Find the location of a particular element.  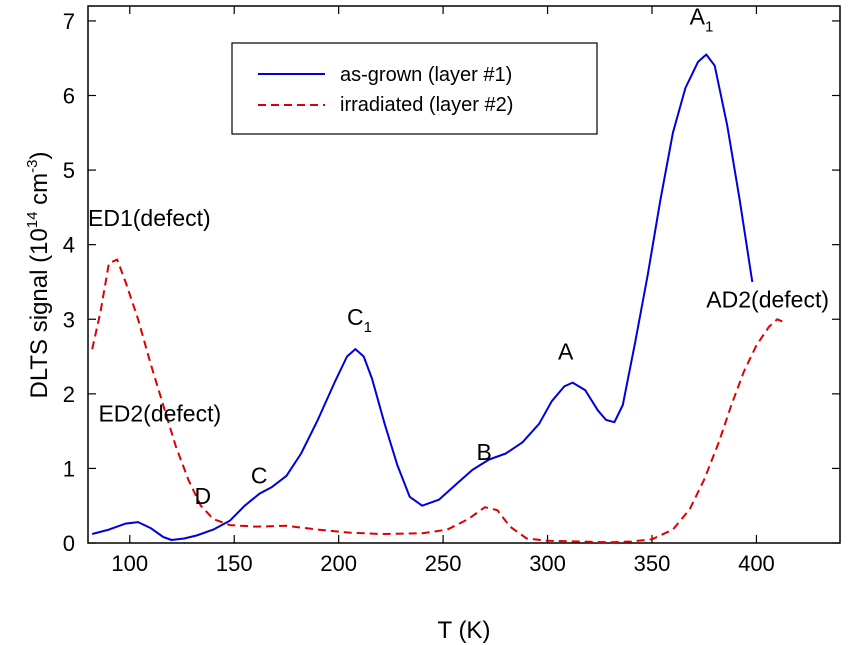

y-tick-label: 4 is located at coordinates (69, 245).